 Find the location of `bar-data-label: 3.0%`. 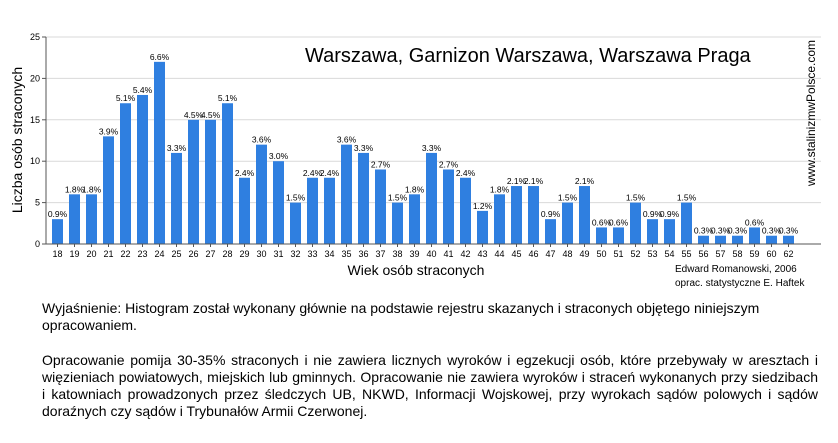

bar-data-label: 3.0% is located at coordinates (279, 156).